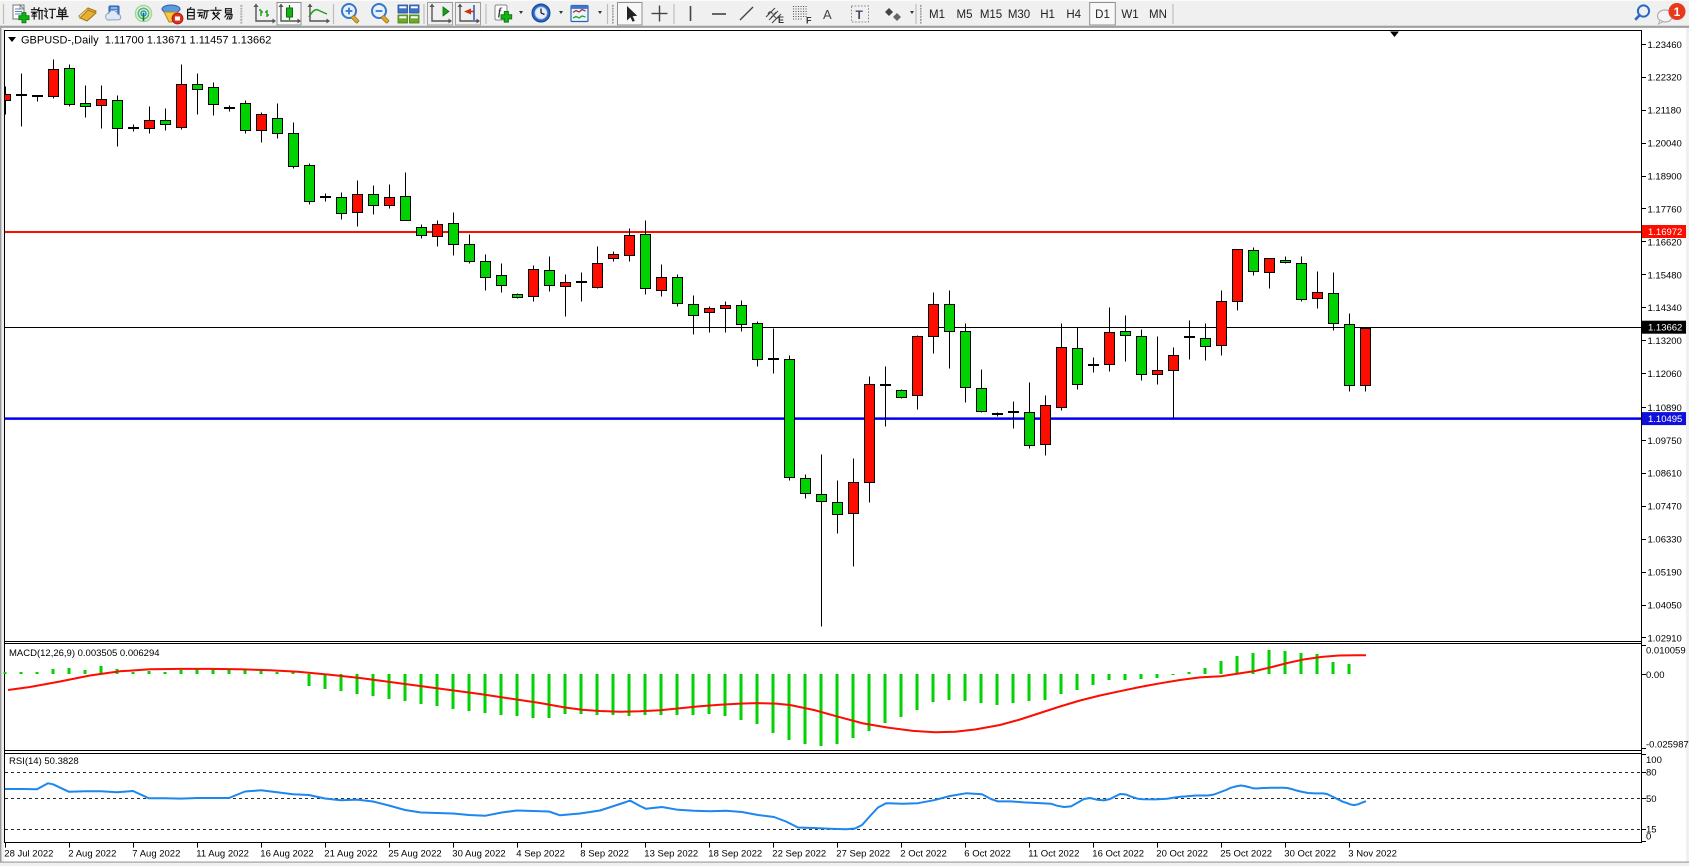 The height and width of the screenshot is (866, 1689). I want to click on svg-text: 2 Aug 2022, so click(92, 854).